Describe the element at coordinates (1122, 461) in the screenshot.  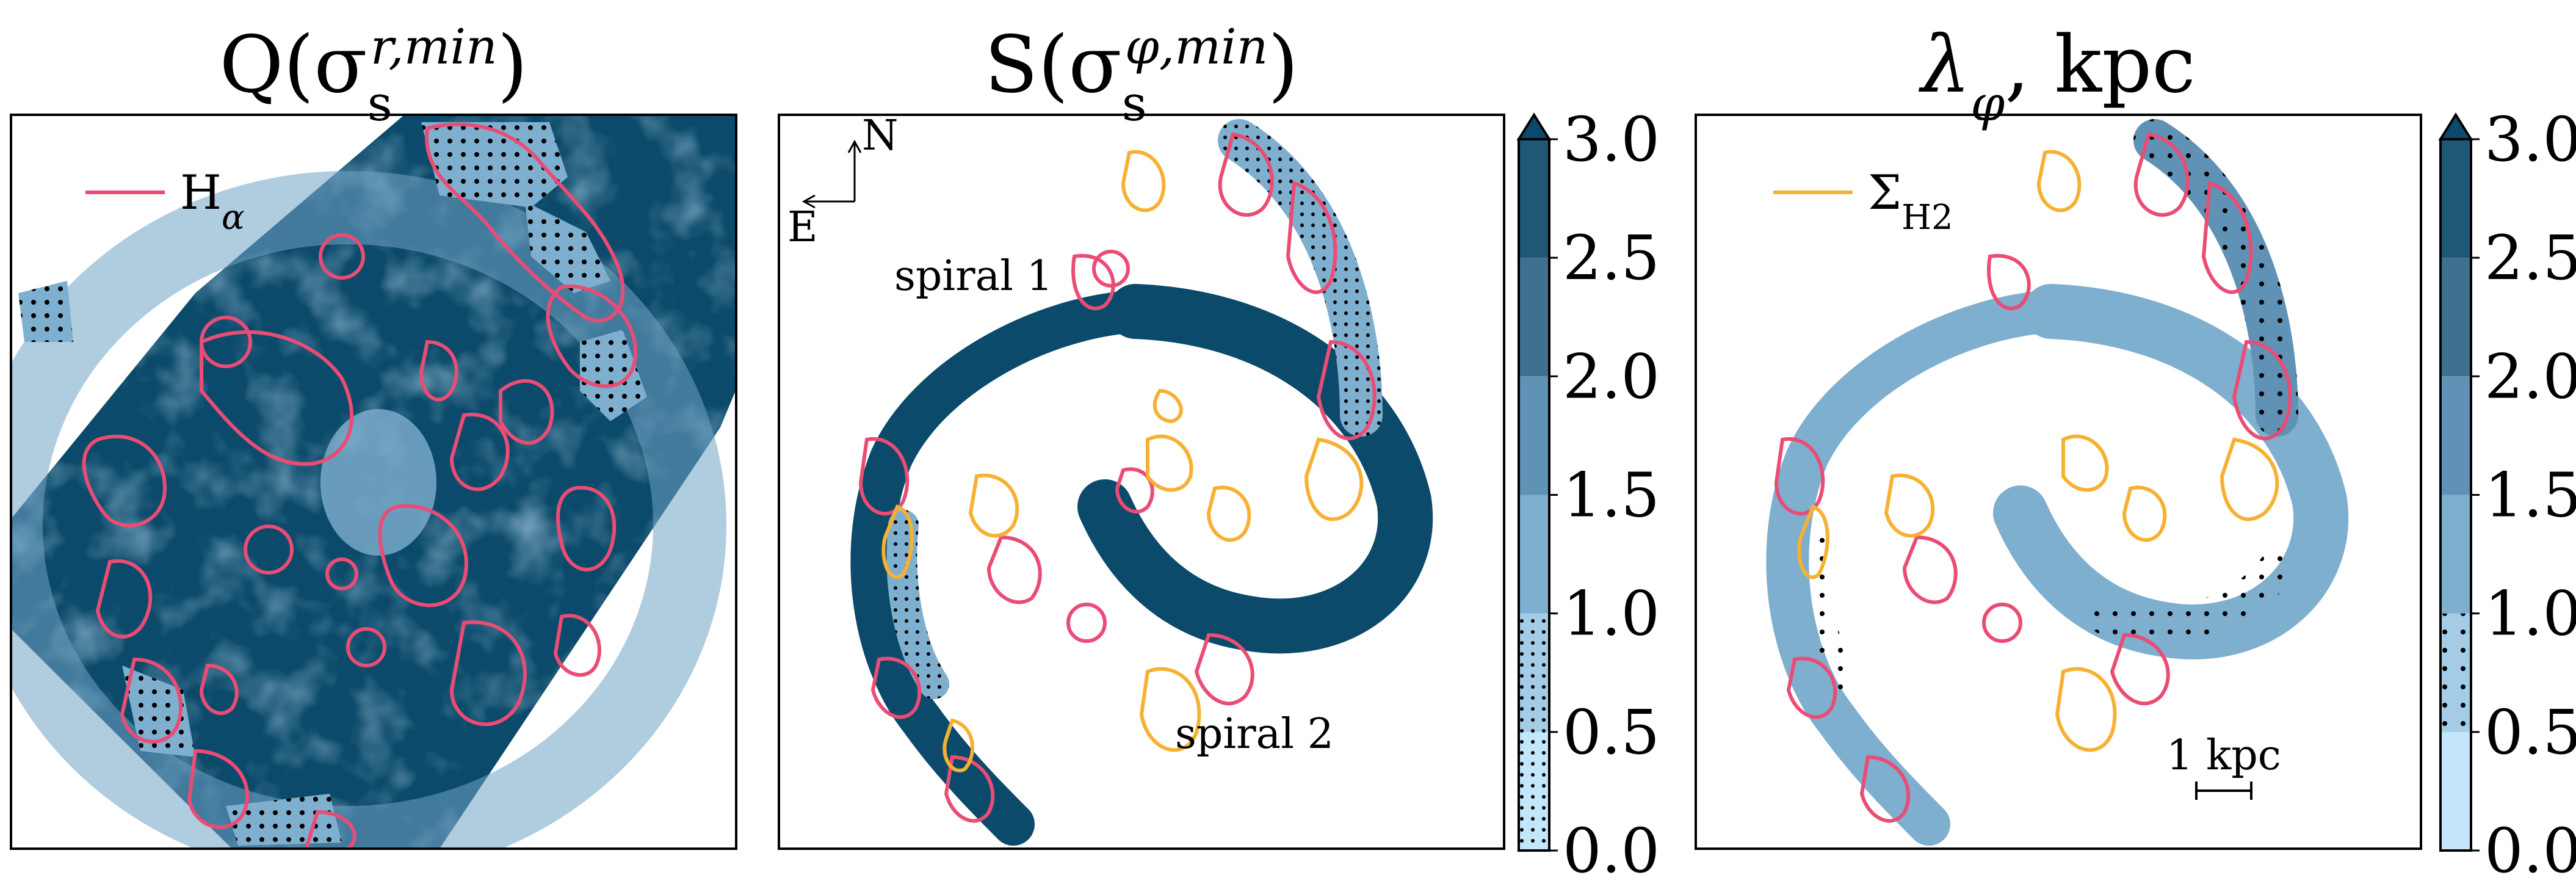
I see `sigma-h2-contours-middle` at that location.